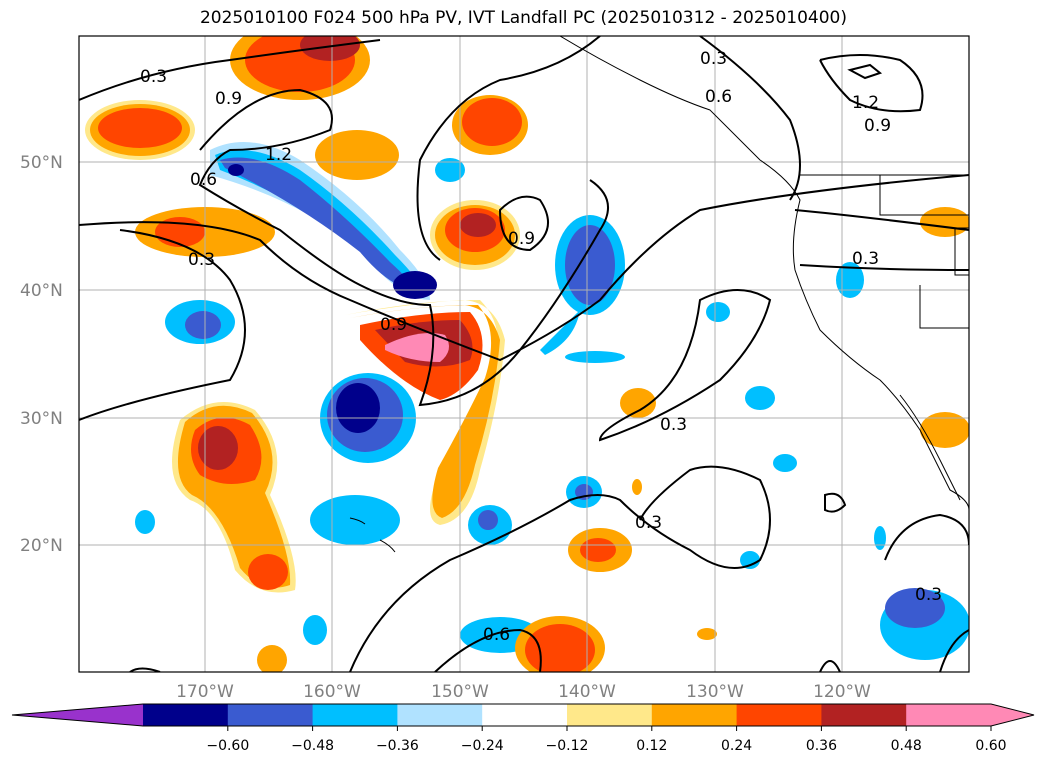  I want to click on lon-label: 170°W, so click(205, 692).